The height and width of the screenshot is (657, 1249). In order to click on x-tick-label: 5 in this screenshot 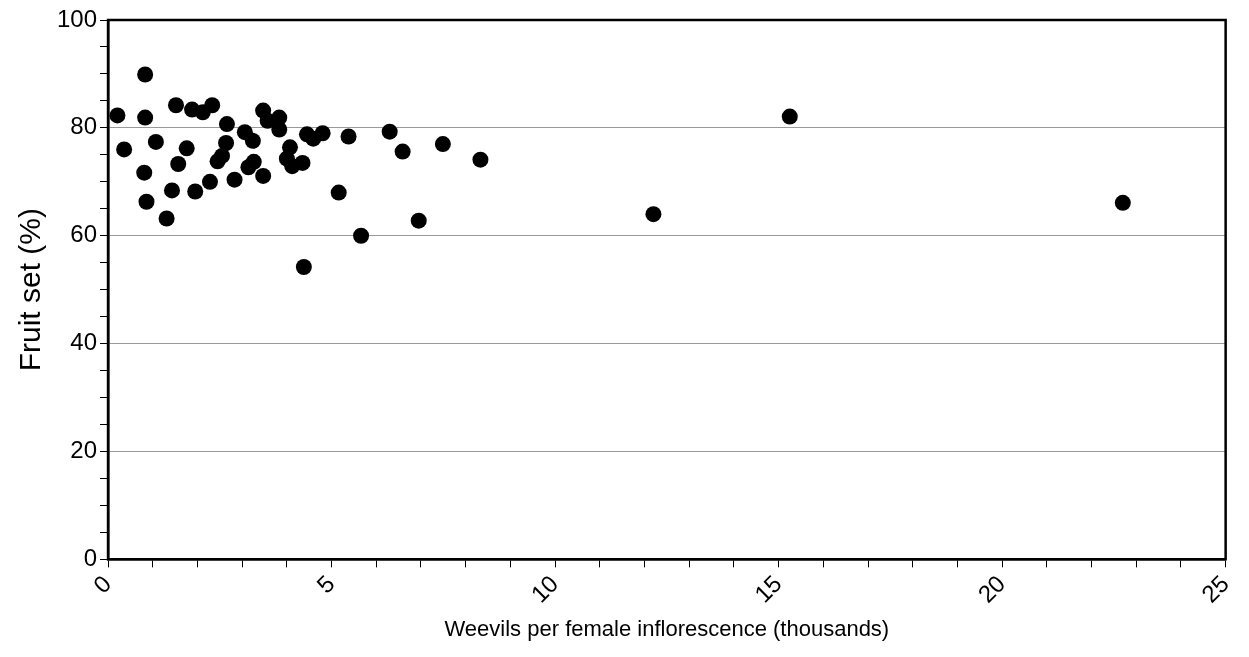, I will do `click(325, 584)`.